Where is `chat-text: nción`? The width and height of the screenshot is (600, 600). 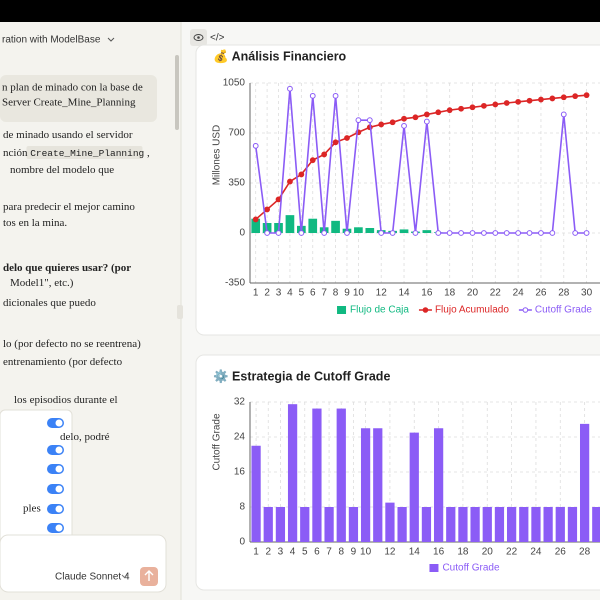 chat-text: nción is located at coordinates (16, 153).